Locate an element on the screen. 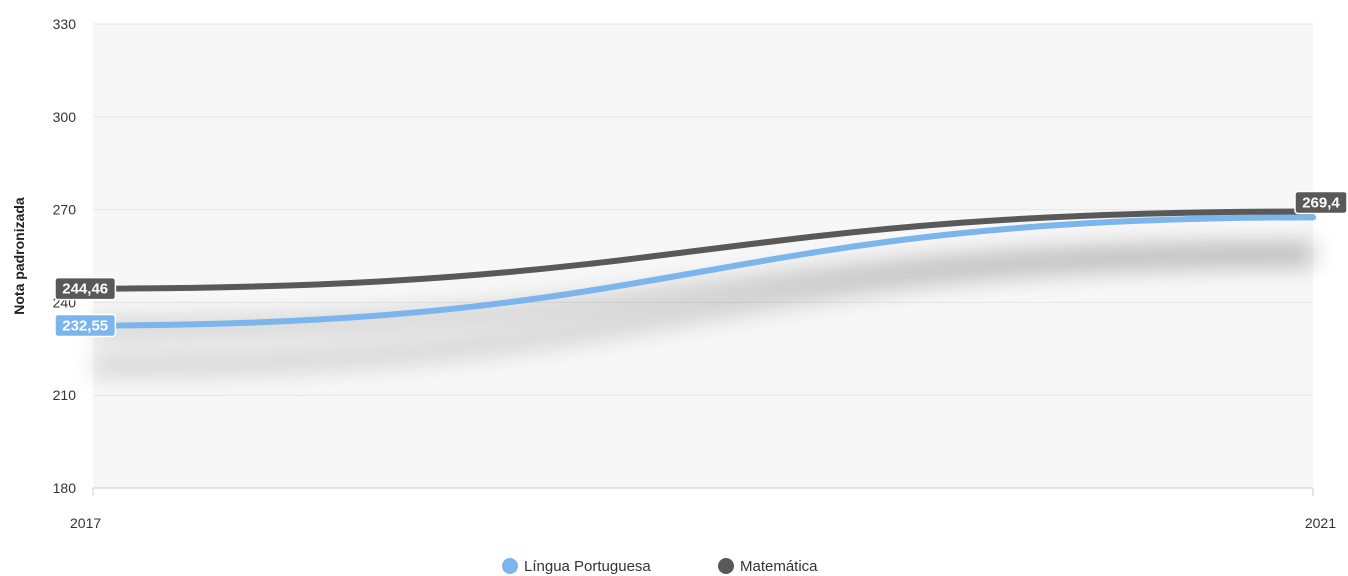  data-label: 244,46 is located at coordinates (85, 288).